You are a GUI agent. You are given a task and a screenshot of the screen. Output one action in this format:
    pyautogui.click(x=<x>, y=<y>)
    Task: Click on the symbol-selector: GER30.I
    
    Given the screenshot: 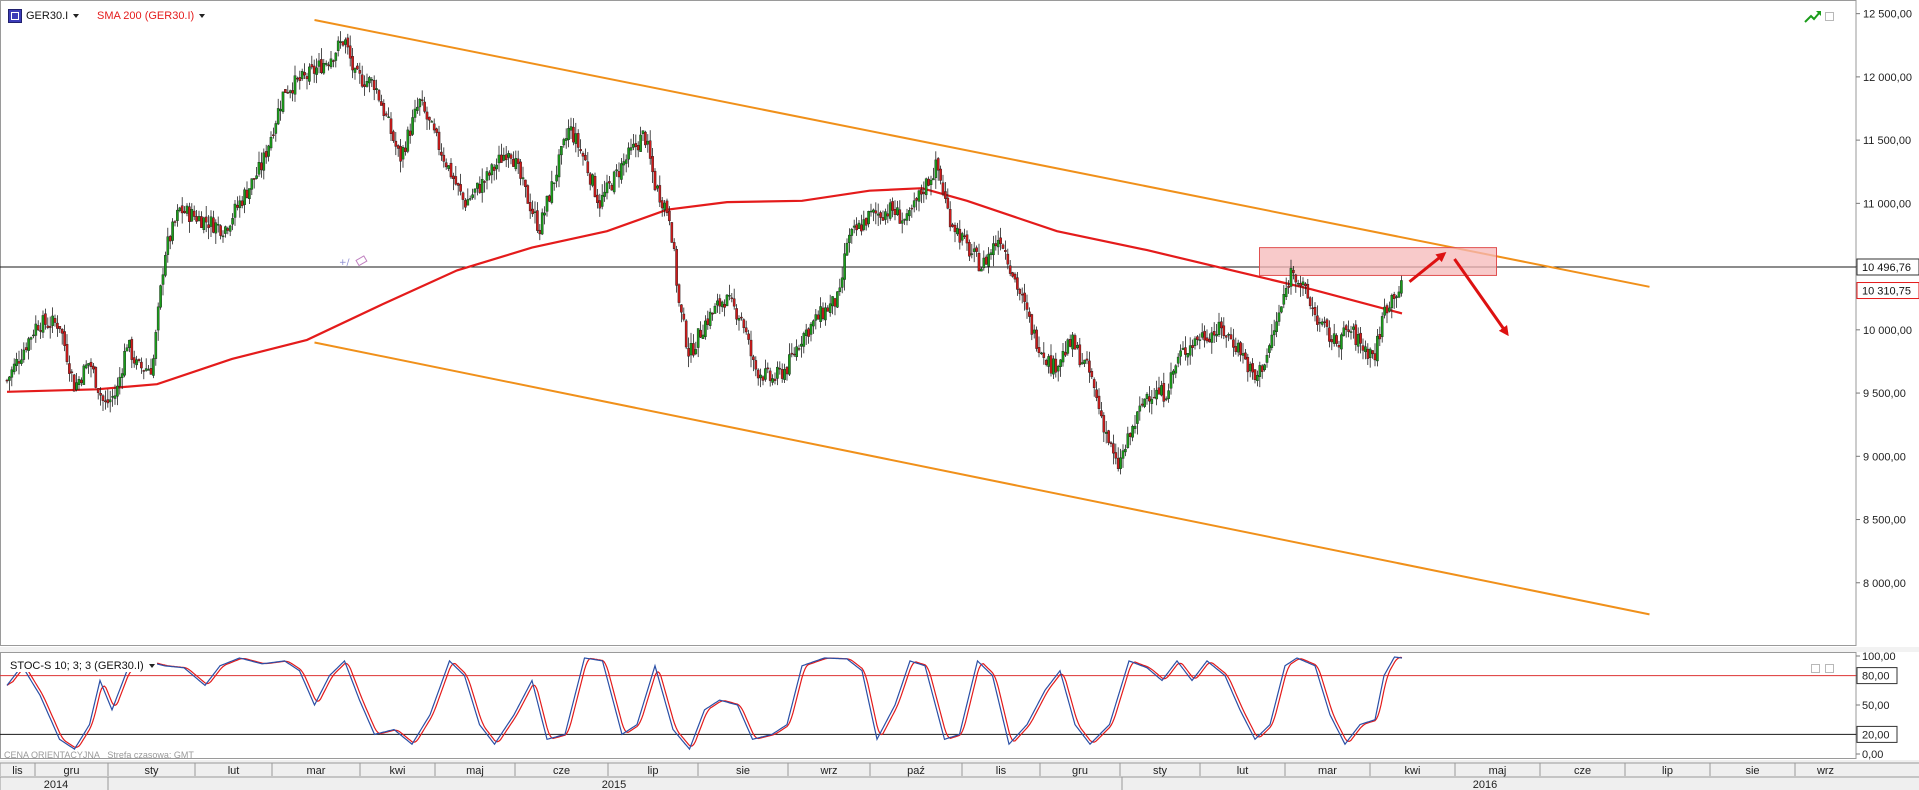 What is the action you would take?
    pyautogui.click(x=44, y=16)
    